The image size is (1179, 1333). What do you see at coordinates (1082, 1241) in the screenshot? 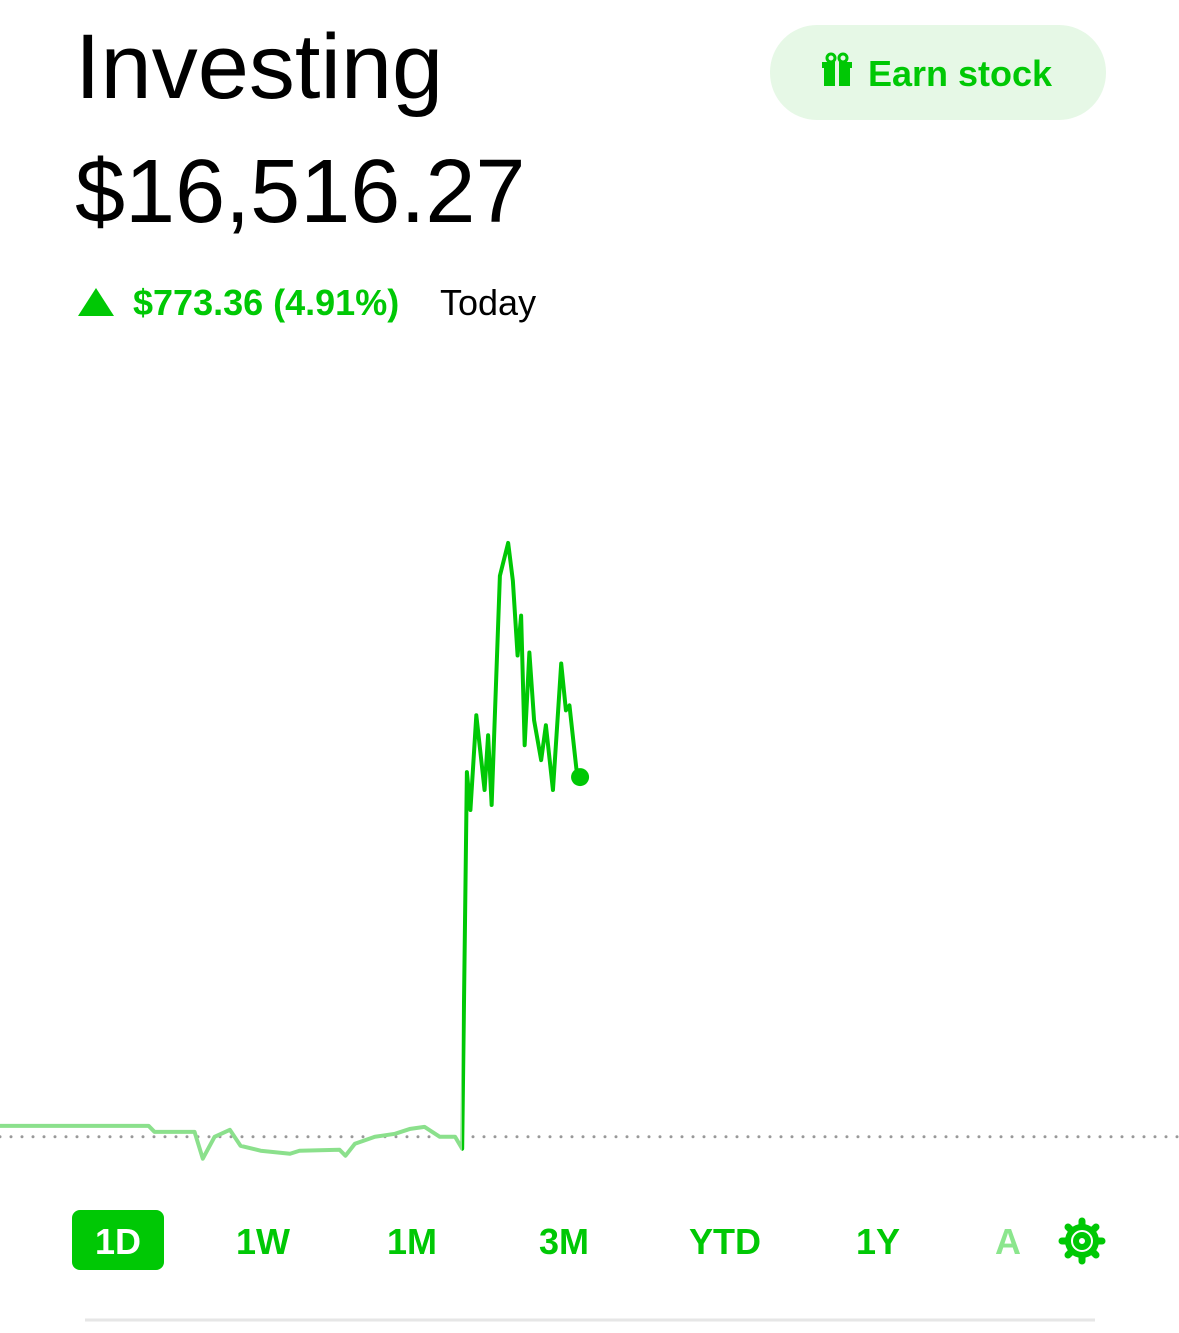
I see `settings-gear` at bounding box center [1082, 1241].